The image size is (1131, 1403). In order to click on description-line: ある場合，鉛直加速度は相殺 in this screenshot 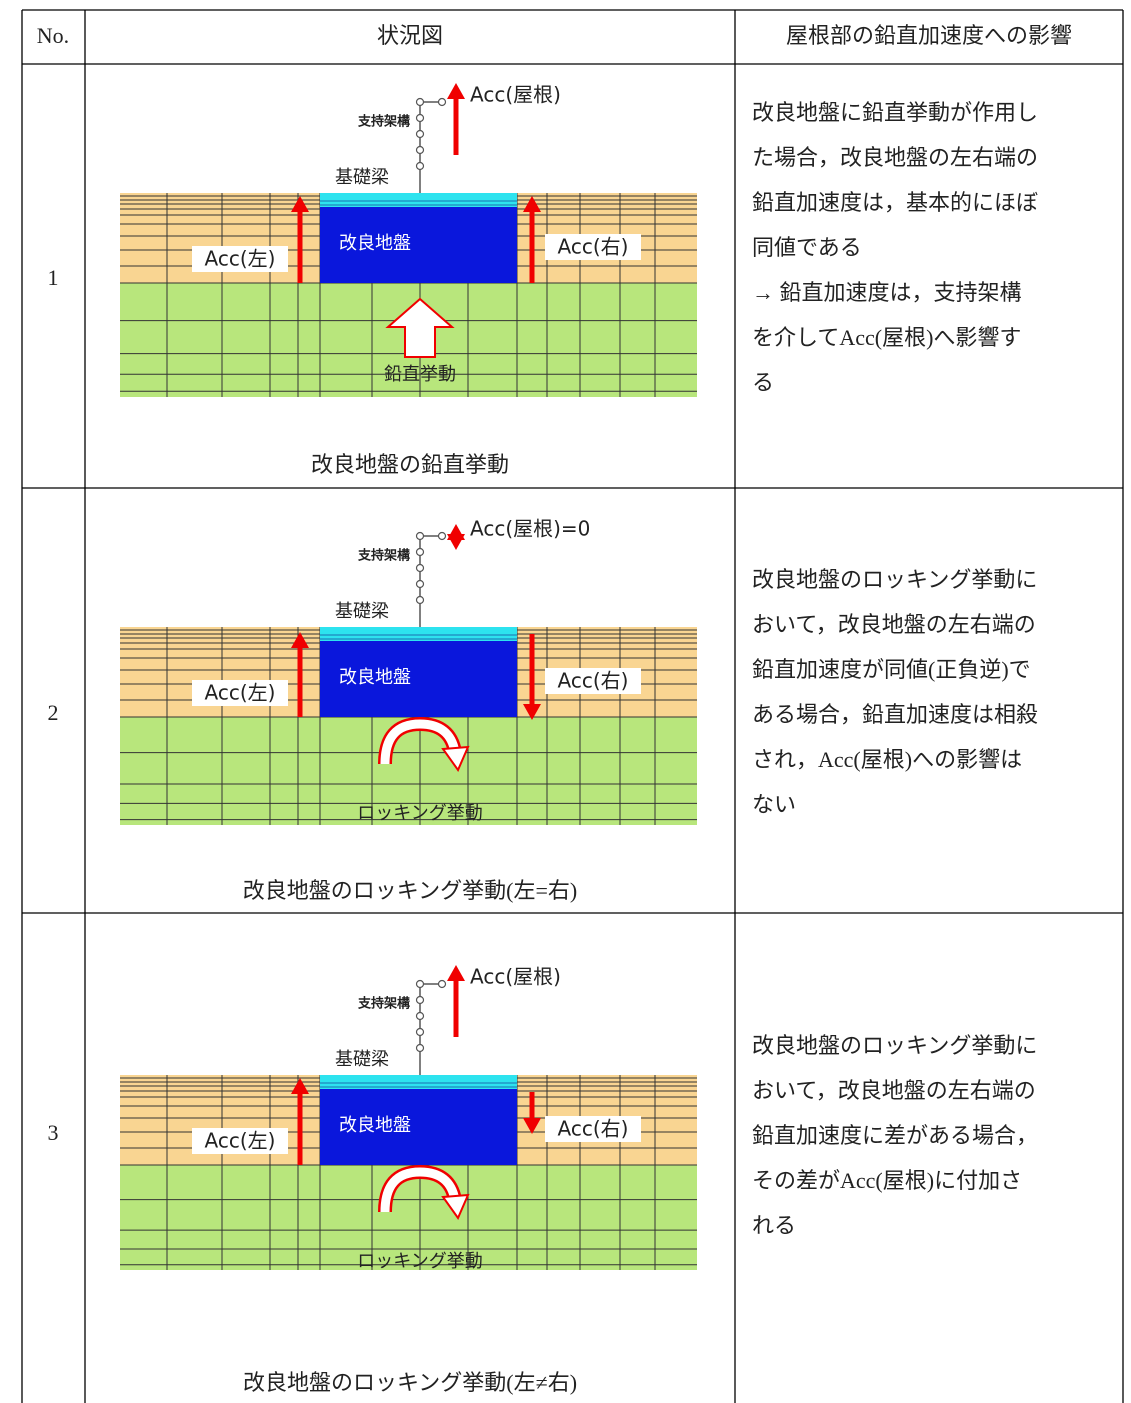, I will do `click(895, 714)`.